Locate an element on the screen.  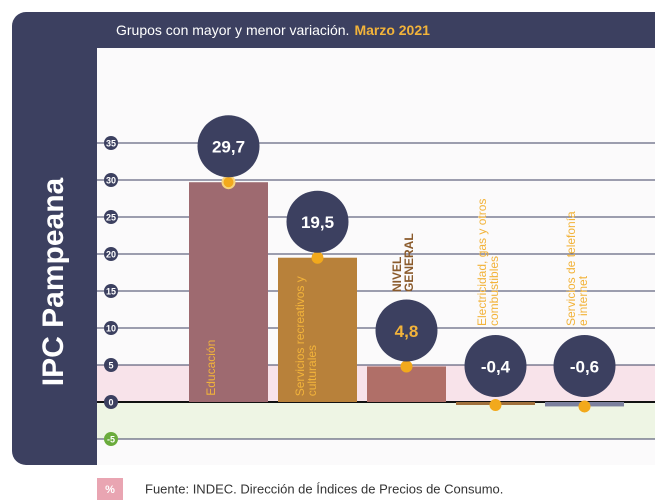
source-badge-bg is located at coordinates (110, 489).